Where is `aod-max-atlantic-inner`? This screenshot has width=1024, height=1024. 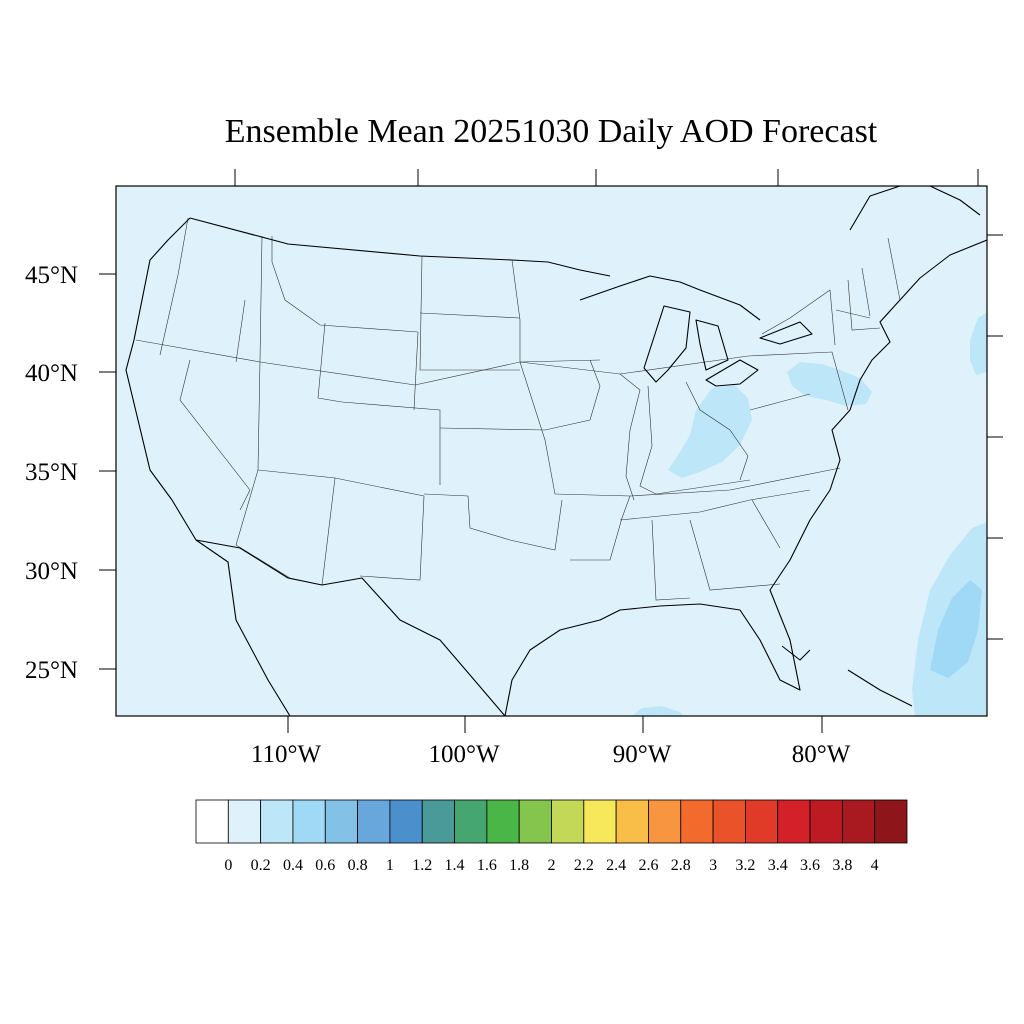 aod-max-atlantic-inner is located at coordinates (956, 629).